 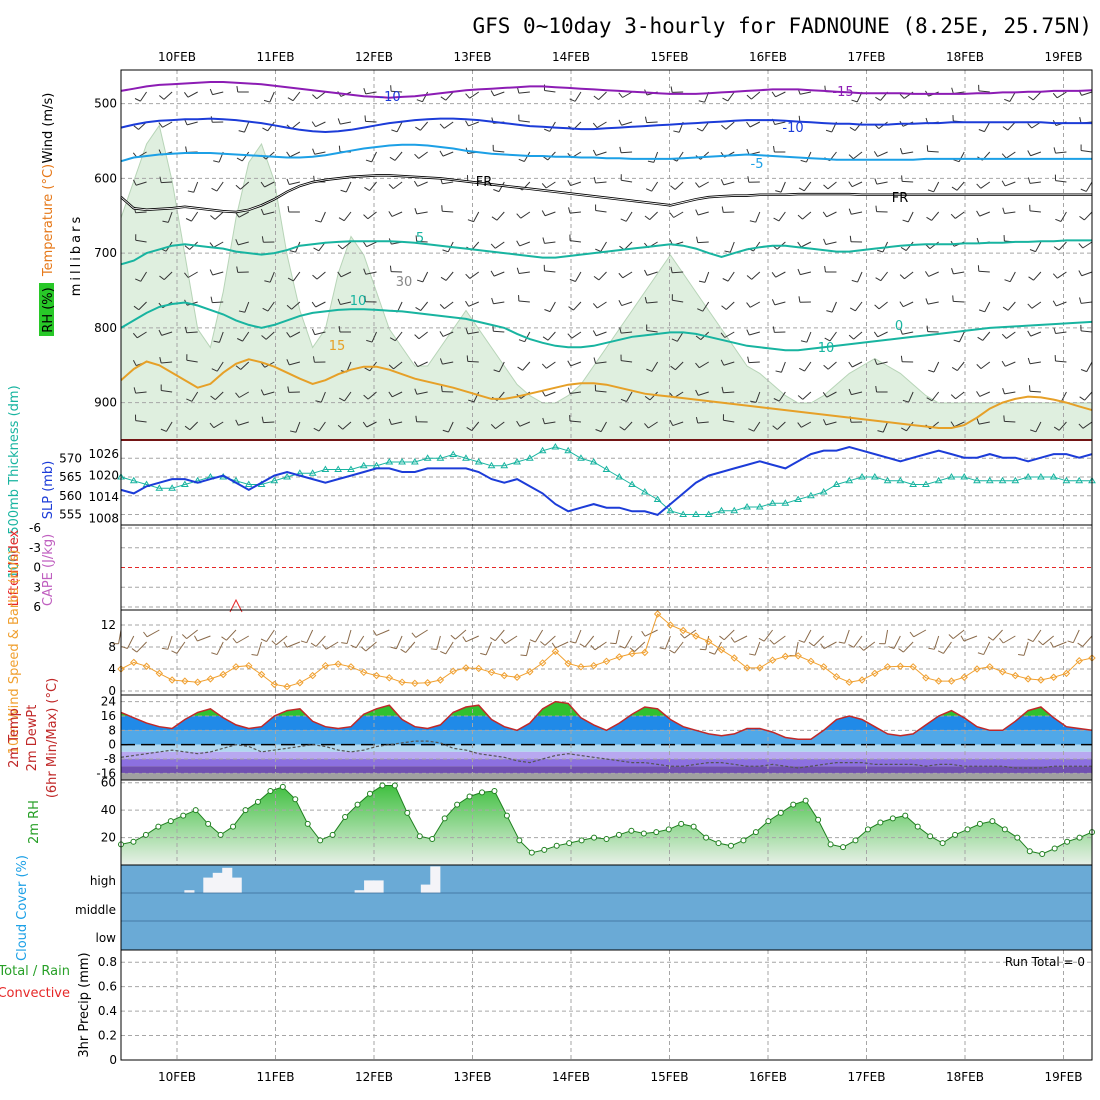 What do you see at coordinates (46, 309) in the screenshot?
I see `rh-legend-swatch` at bounding box center [46, 309].